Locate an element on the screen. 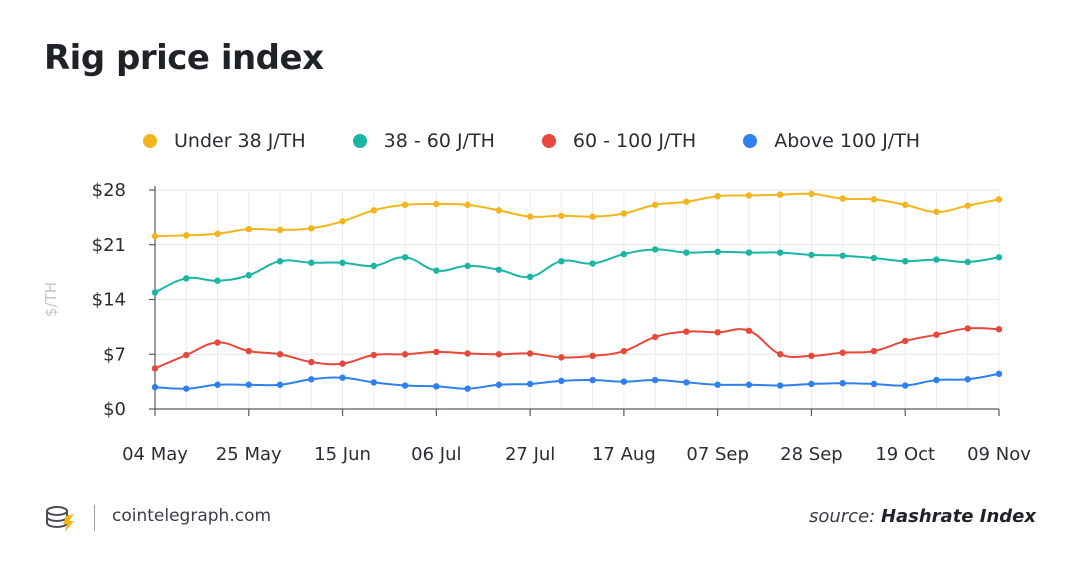 The height and width of the screenshot is (577, 1080). x-tick-label: 09 Nov is located at coordinates (999, 454).